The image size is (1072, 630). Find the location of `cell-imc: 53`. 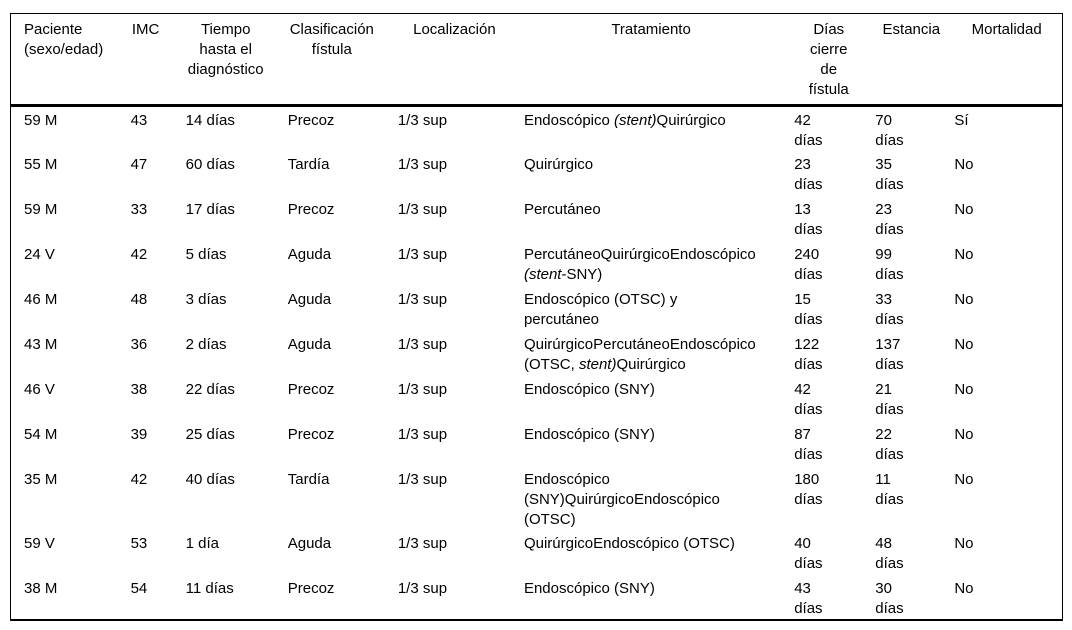

cell-imc: 53 is located at coordinates (146, 552).